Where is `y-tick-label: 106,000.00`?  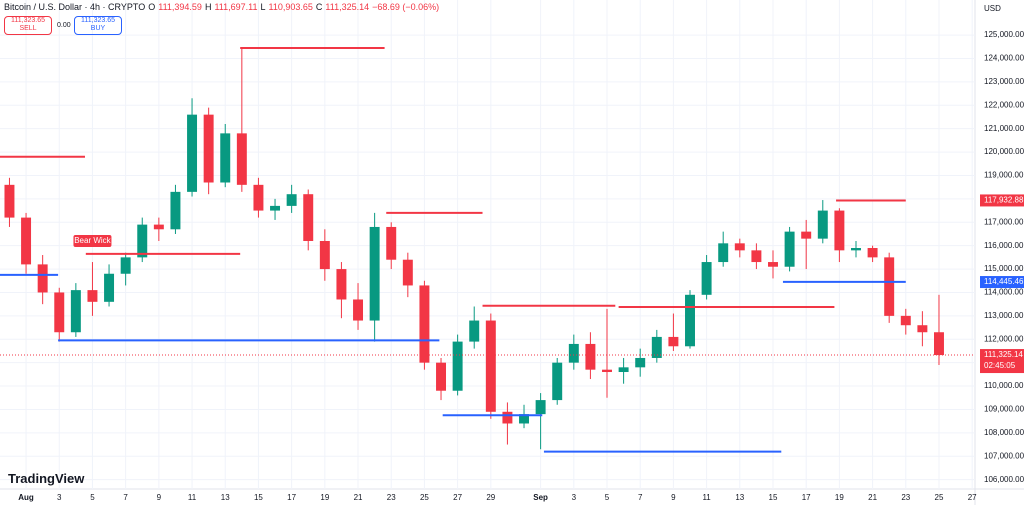 y-tick-label: 106,000.00 is located at coordinates (1004, 479).